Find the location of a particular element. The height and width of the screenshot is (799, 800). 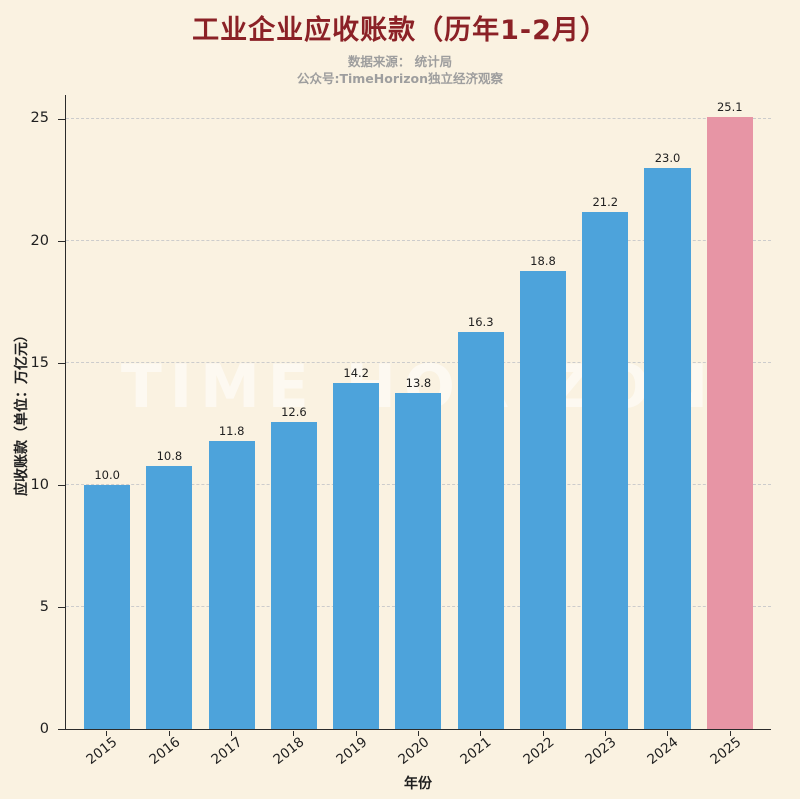

x-tick-label: 2017 is located at coordinates (227, 751).